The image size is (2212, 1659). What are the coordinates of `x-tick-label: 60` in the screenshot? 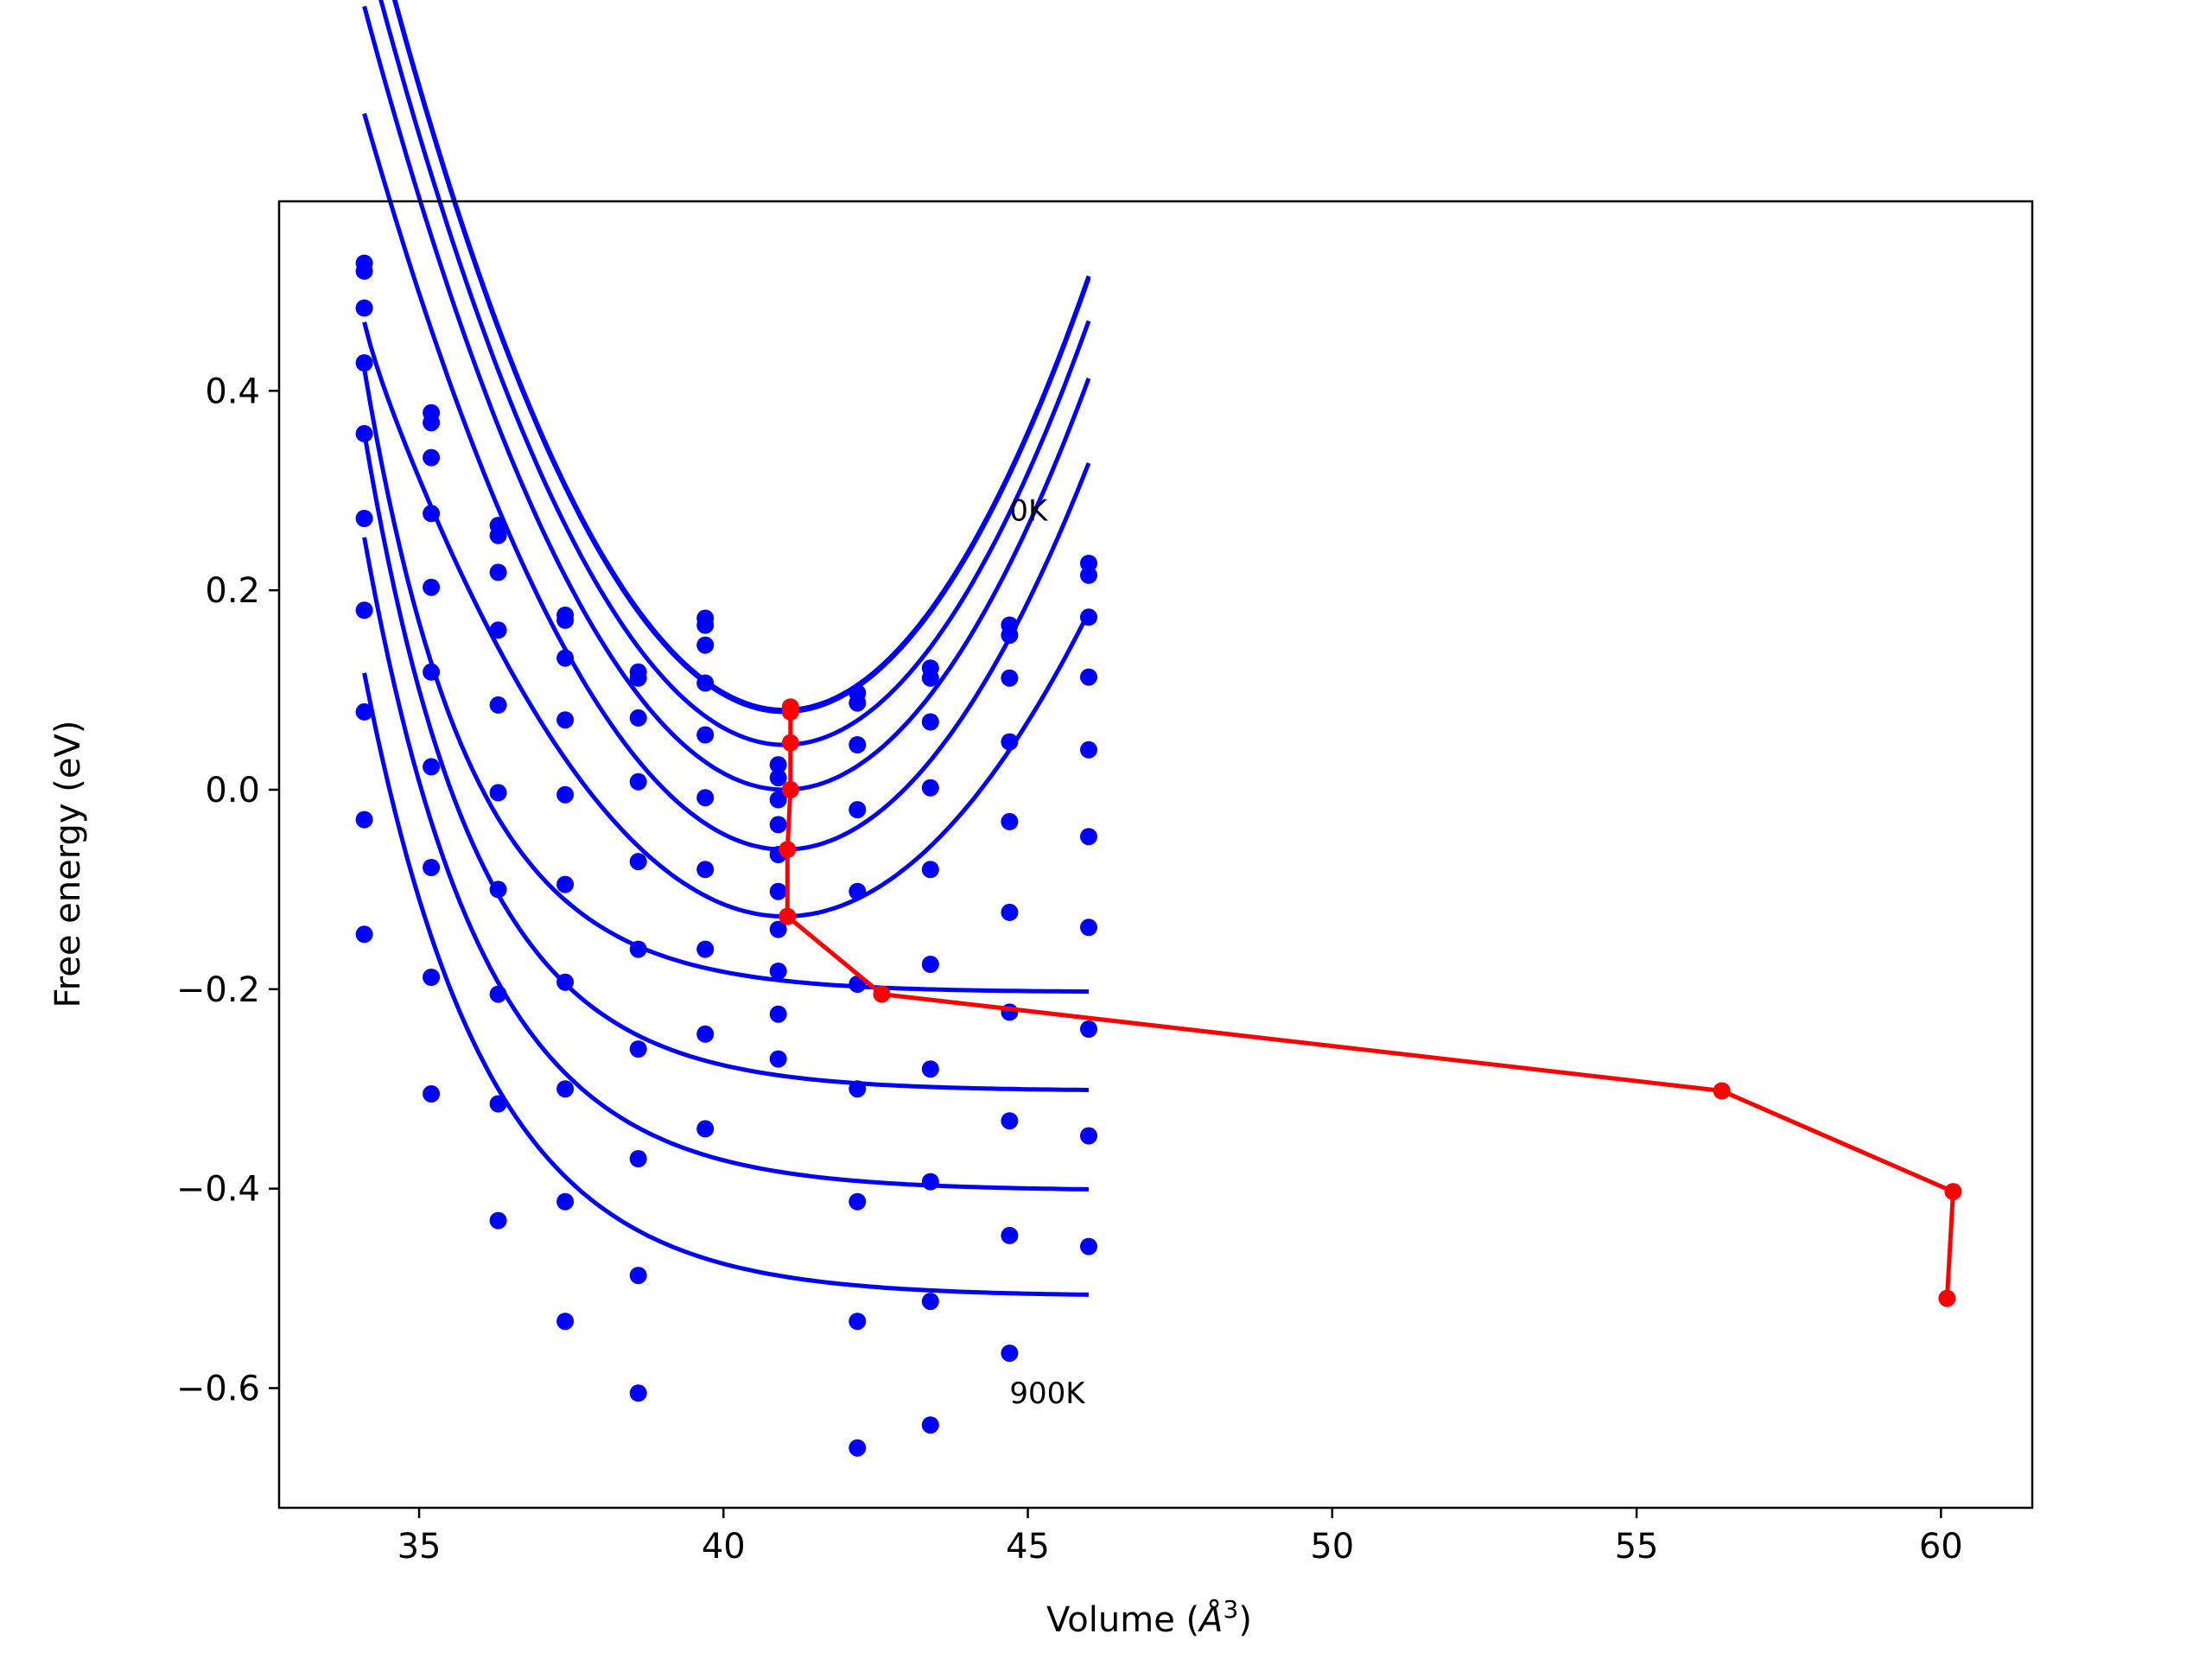 It's located at (1941, 1547).